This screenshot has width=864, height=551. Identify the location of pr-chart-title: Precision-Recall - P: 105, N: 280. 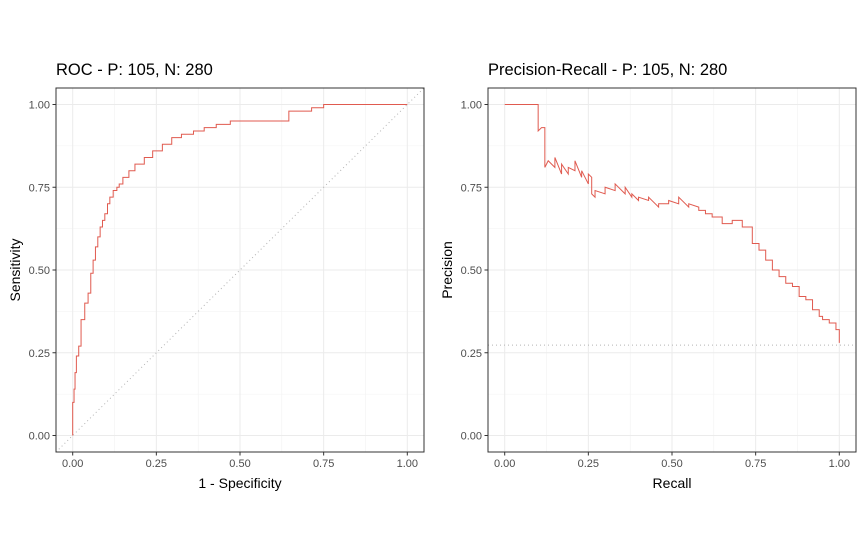
(607, 70).